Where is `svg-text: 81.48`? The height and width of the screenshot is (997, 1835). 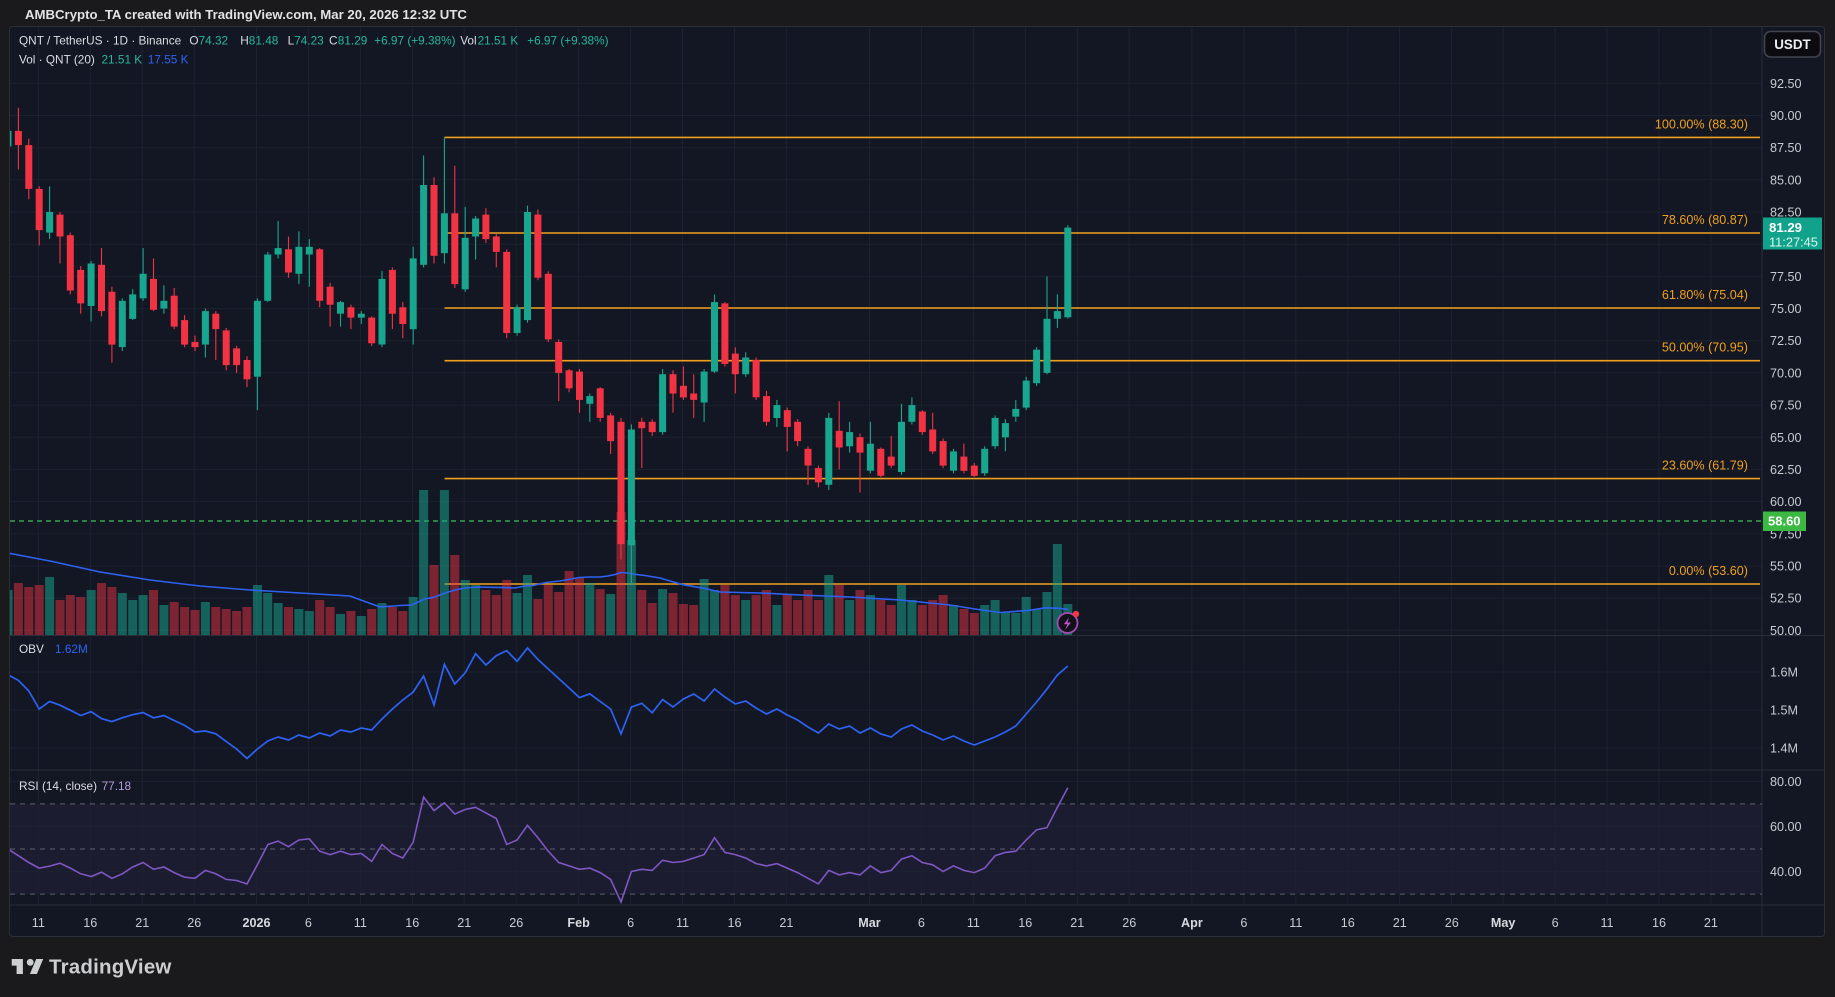 svg-text: 81.48 is located at coordinates (264, 41).